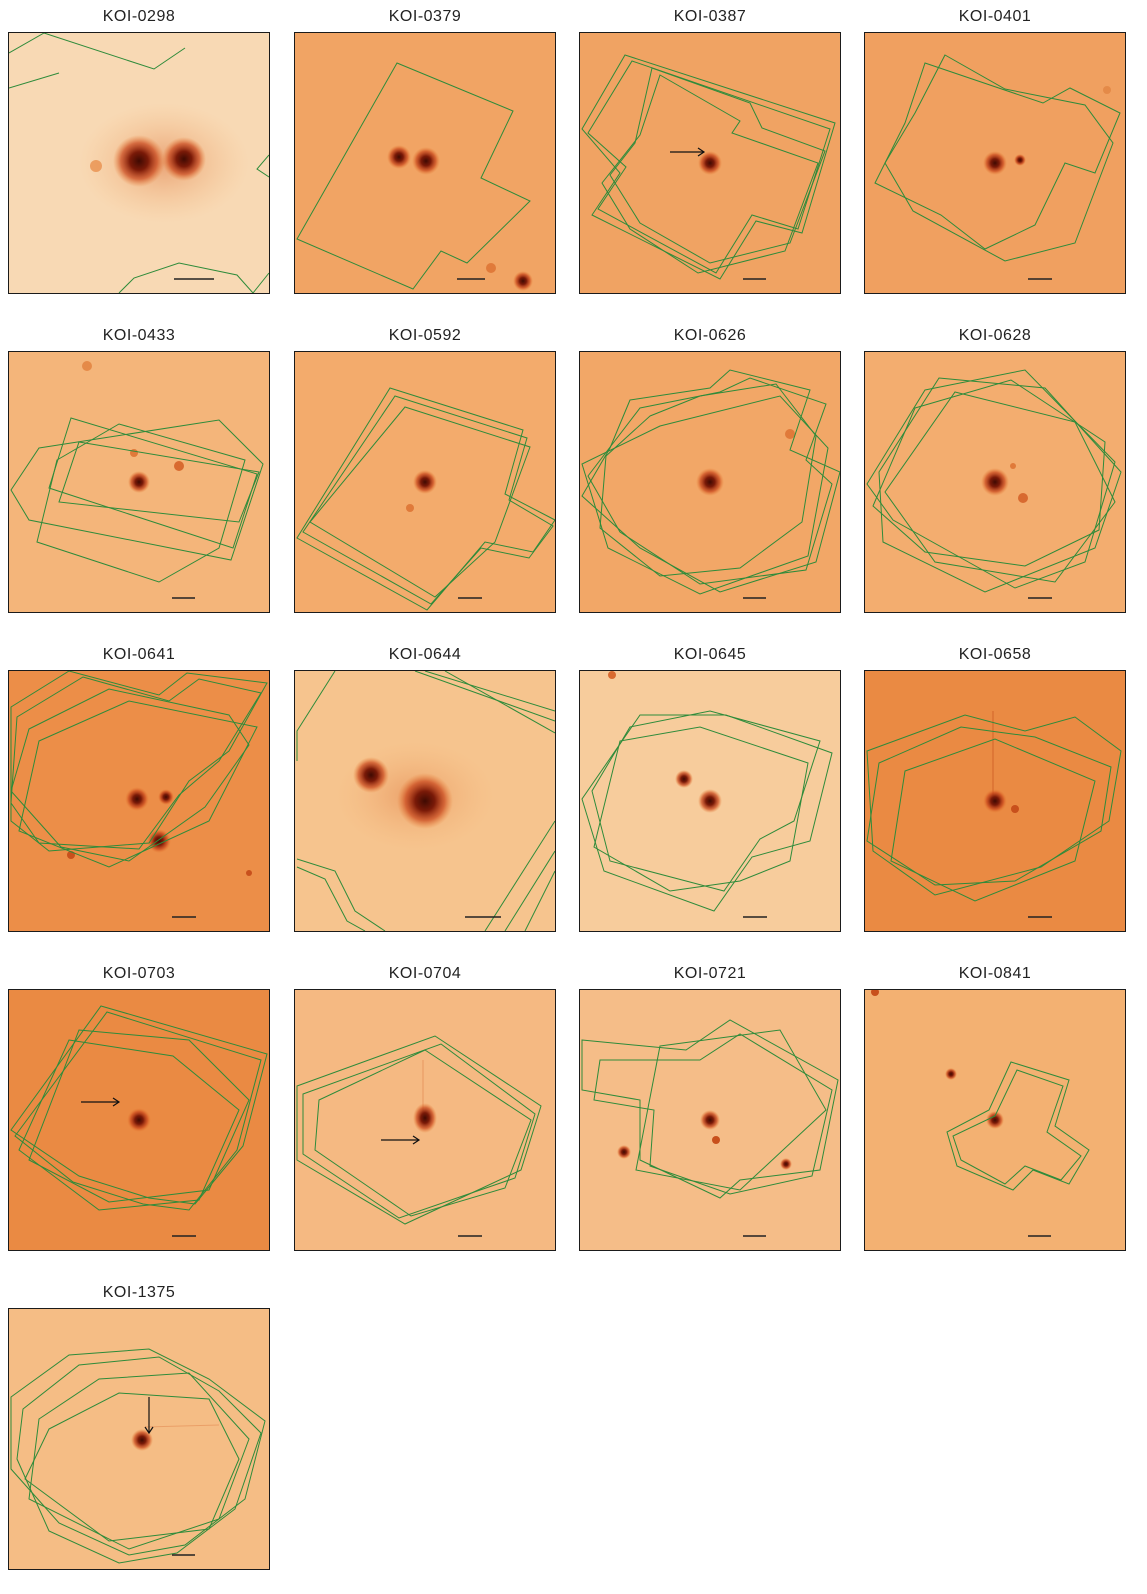 This screenshot has width=1147, height=1594. I want to click on panel-title: KOI-0433, so click(139, 336).